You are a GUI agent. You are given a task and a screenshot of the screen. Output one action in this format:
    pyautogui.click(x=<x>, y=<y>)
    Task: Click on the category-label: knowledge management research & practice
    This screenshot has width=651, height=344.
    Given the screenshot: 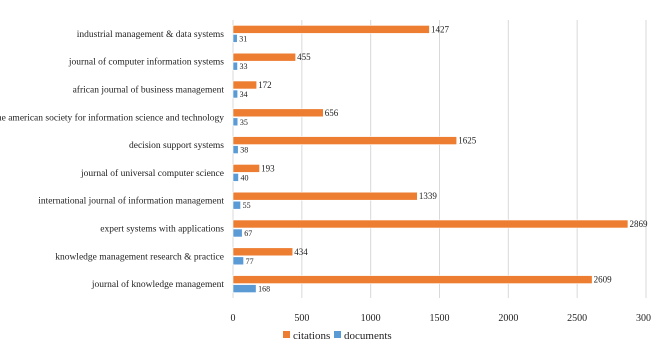 What is the action you would take?
    pyautogui.click(x=139, y=257)
    